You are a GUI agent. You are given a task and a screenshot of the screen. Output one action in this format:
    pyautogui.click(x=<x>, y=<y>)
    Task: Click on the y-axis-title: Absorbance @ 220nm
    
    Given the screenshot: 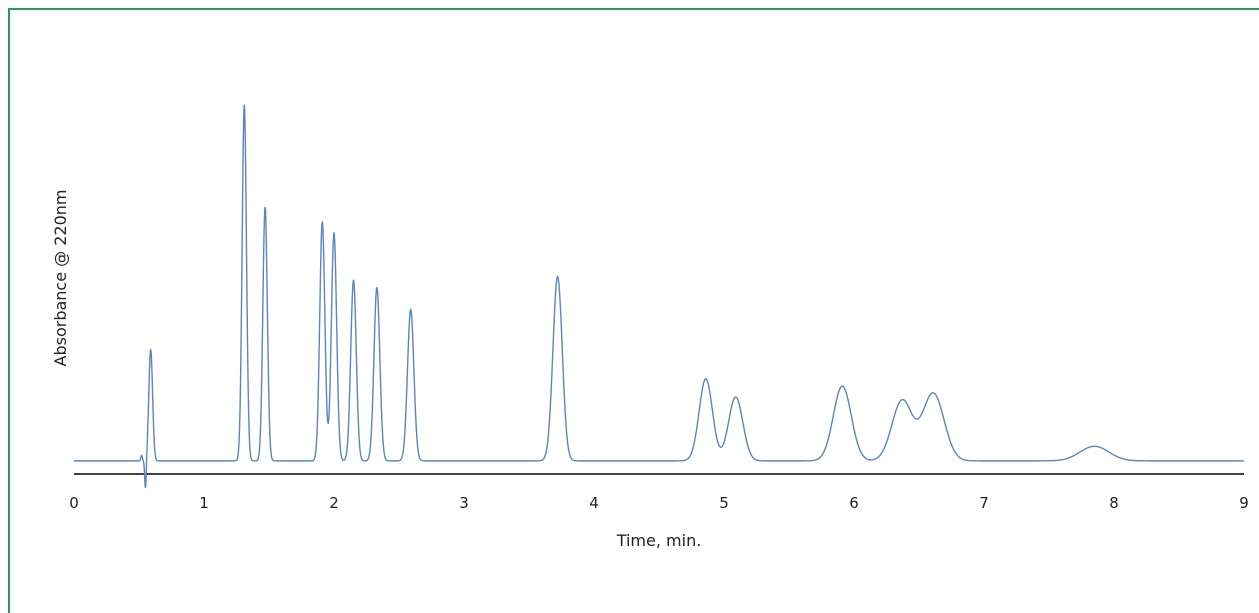 What is the action you would take?
    pyautogui.click(x=60, y=278)
    